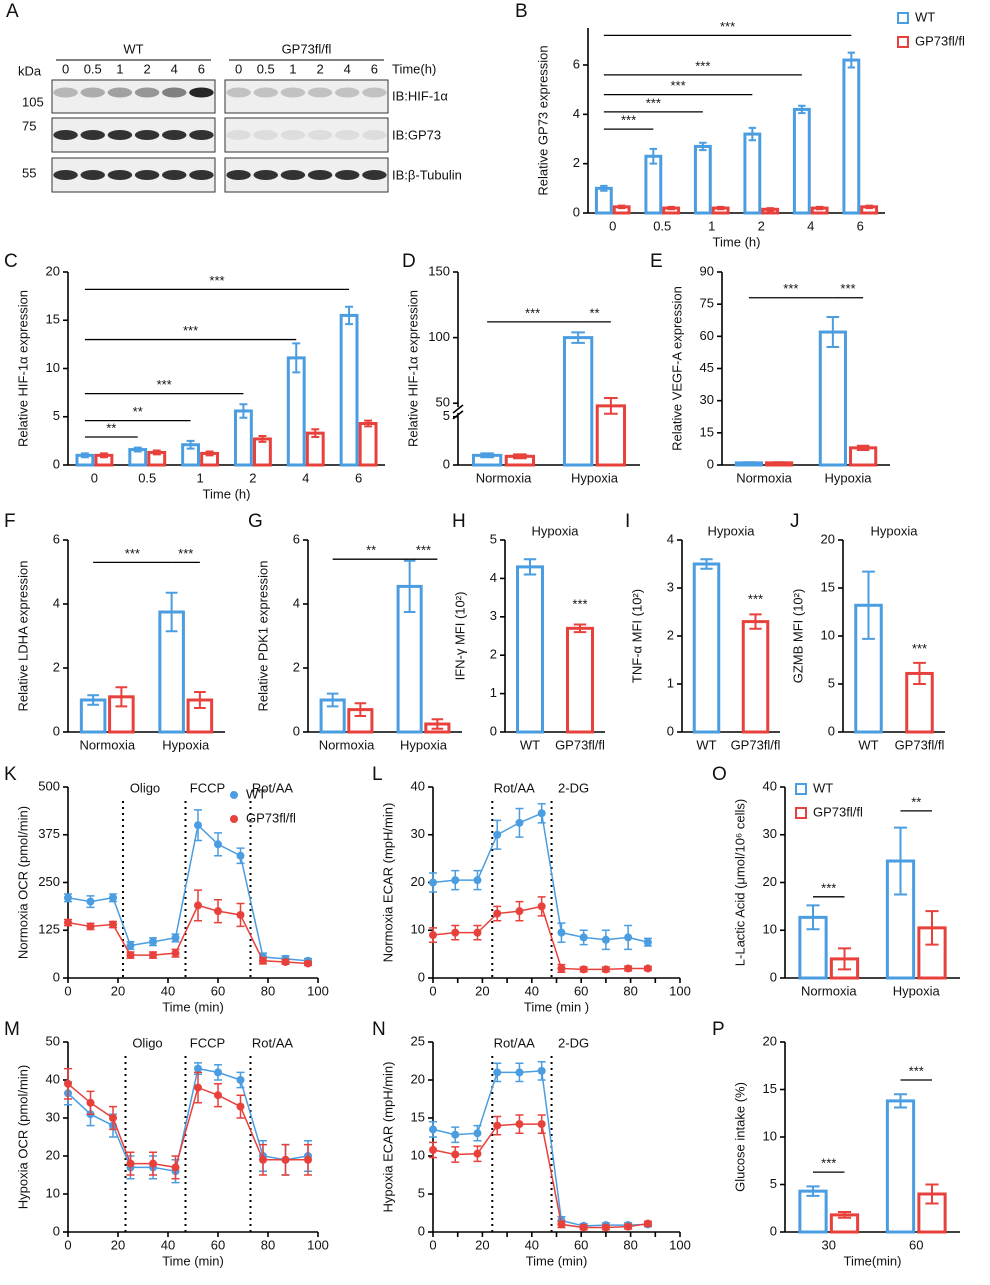 The width and height of the screenshot is (990, 1285). I want to click on y-tick-label: 20, so click(770, 881).